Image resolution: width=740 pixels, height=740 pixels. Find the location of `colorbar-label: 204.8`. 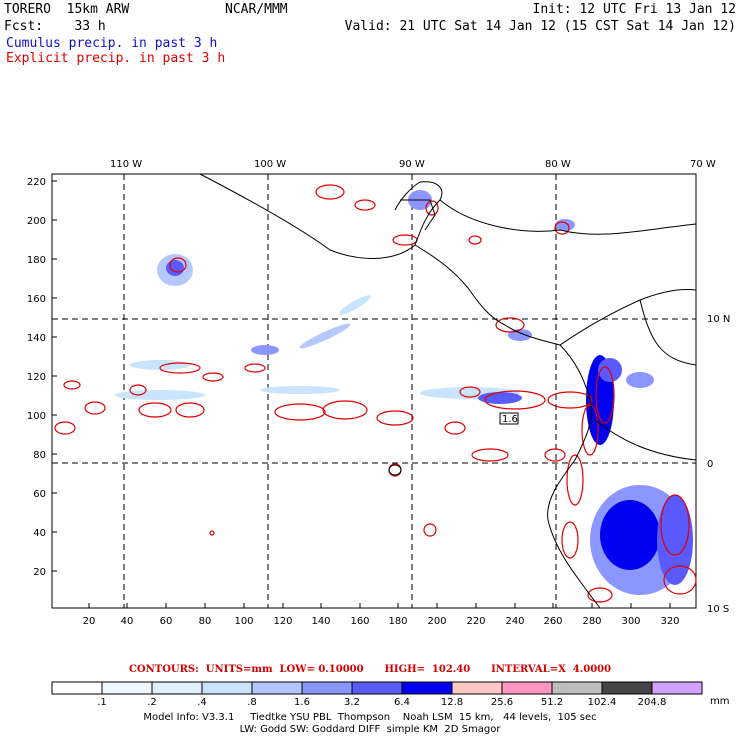

colorbar-label: 204.8 is located at coordinates (652, 702).